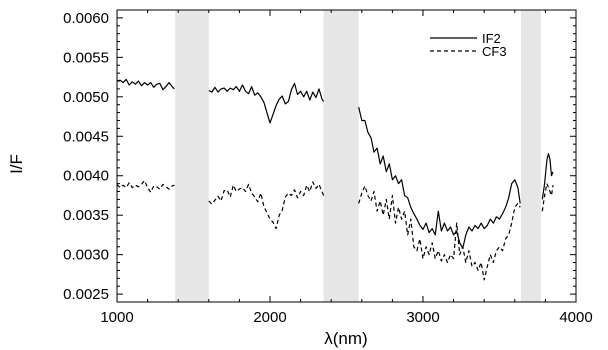 The image size is (608, 350). Describe the element at coordinates (422, 317) in the screenshot. I see `x-tick-label: 3000` at that location.